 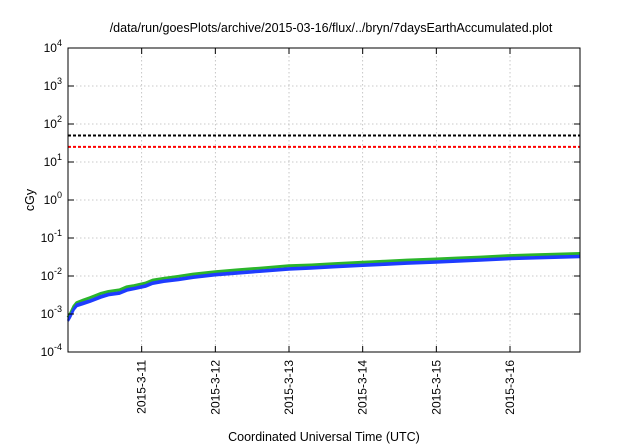 What do you see at coordinates (30, 199) in the screenshot?
I see `y-axis-label: cGy` at bounding box center [30, 199].